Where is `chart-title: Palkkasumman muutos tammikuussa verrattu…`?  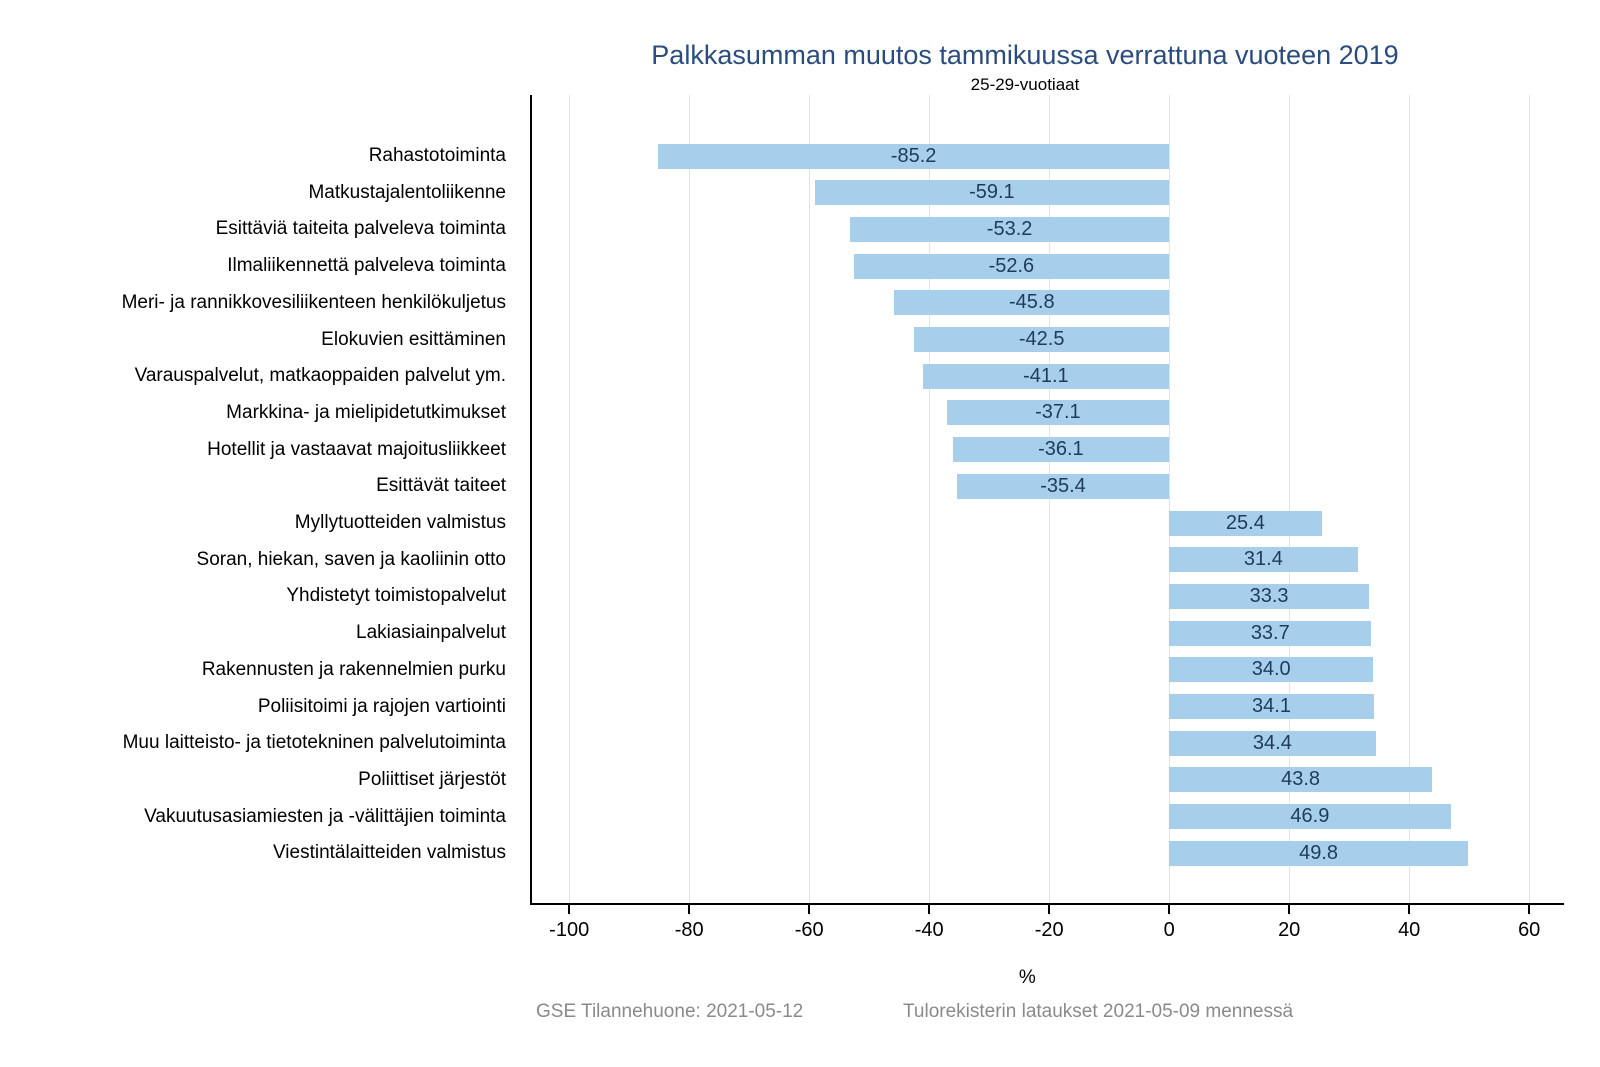 chart-title: Palkkasumman muutos tammikuussa verrattu… is located at coordinates (1025, 55).